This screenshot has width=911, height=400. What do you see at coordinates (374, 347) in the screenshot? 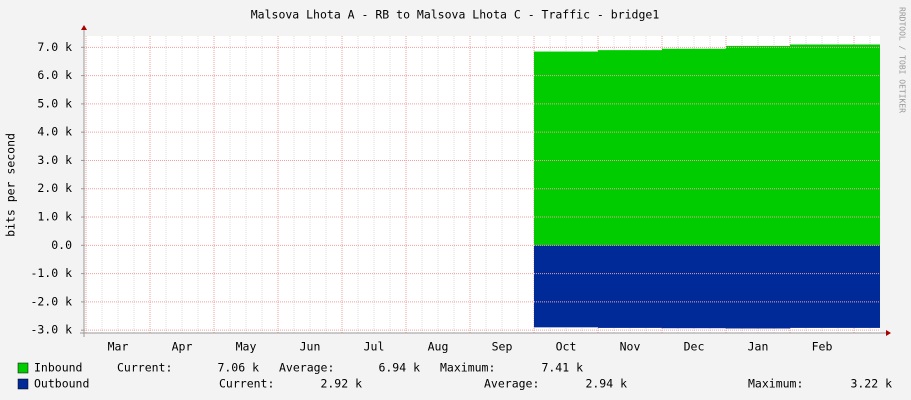
I see `x-tick-label: Jul` at bounding box center [374, 347].